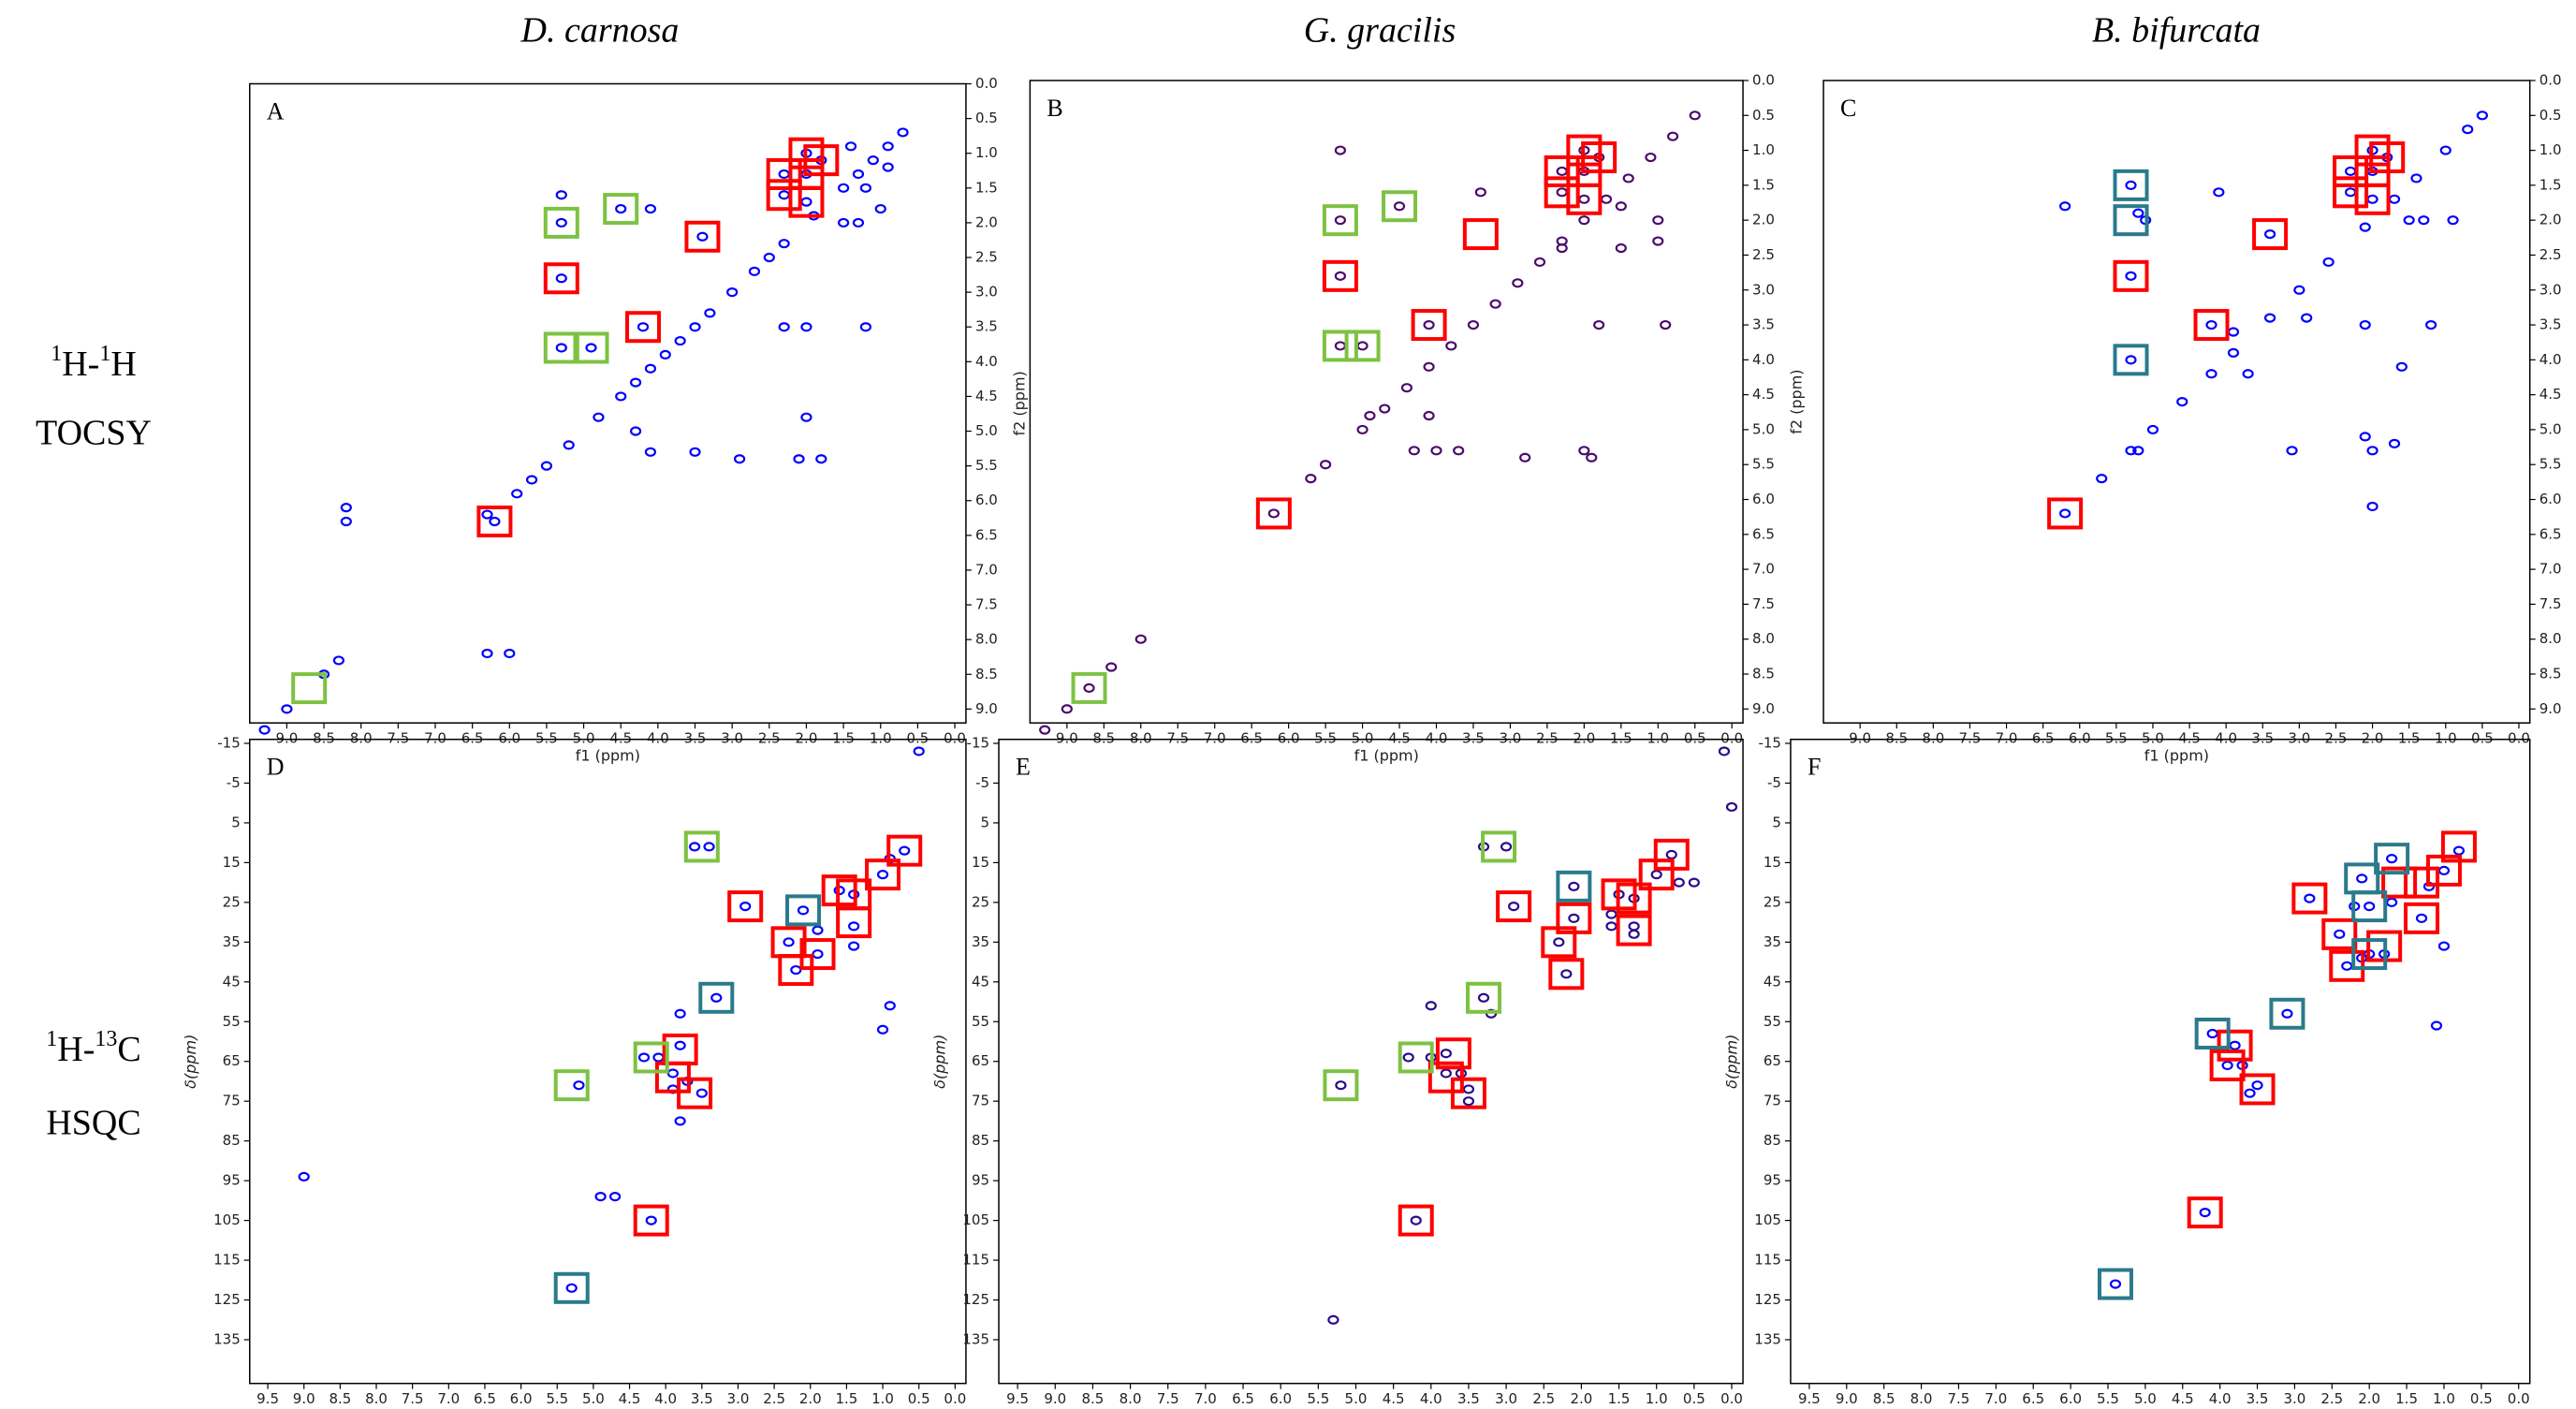 This screenshot has height=1409, width=2576. Describe the element at coordinates (955, 1397) in the screenshot. I see `x-tick-label: 0.0` at that location.